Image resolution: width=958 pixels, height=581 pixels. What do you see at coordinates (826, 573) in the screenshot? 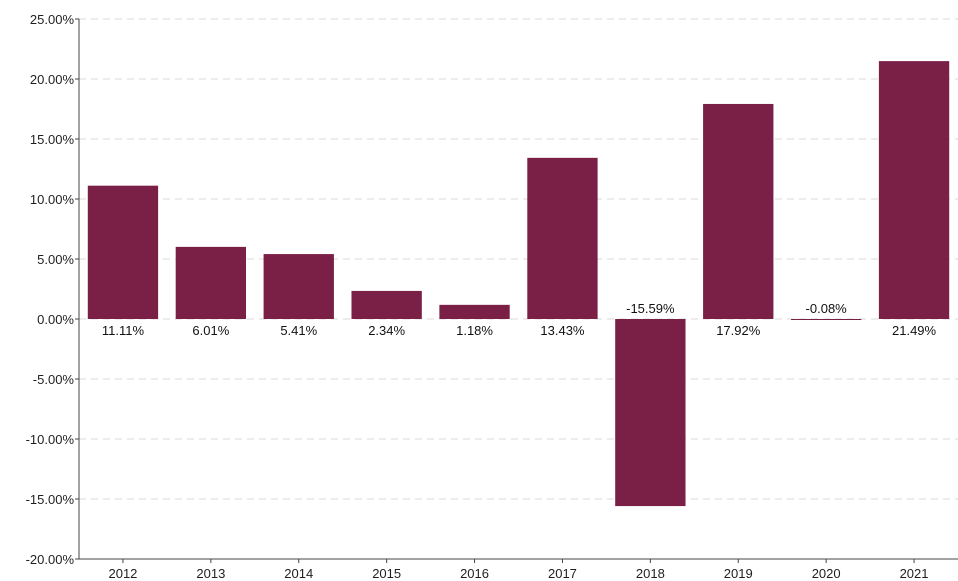
I see `x-tick-label: 2020` at bounding box center [826, 573].